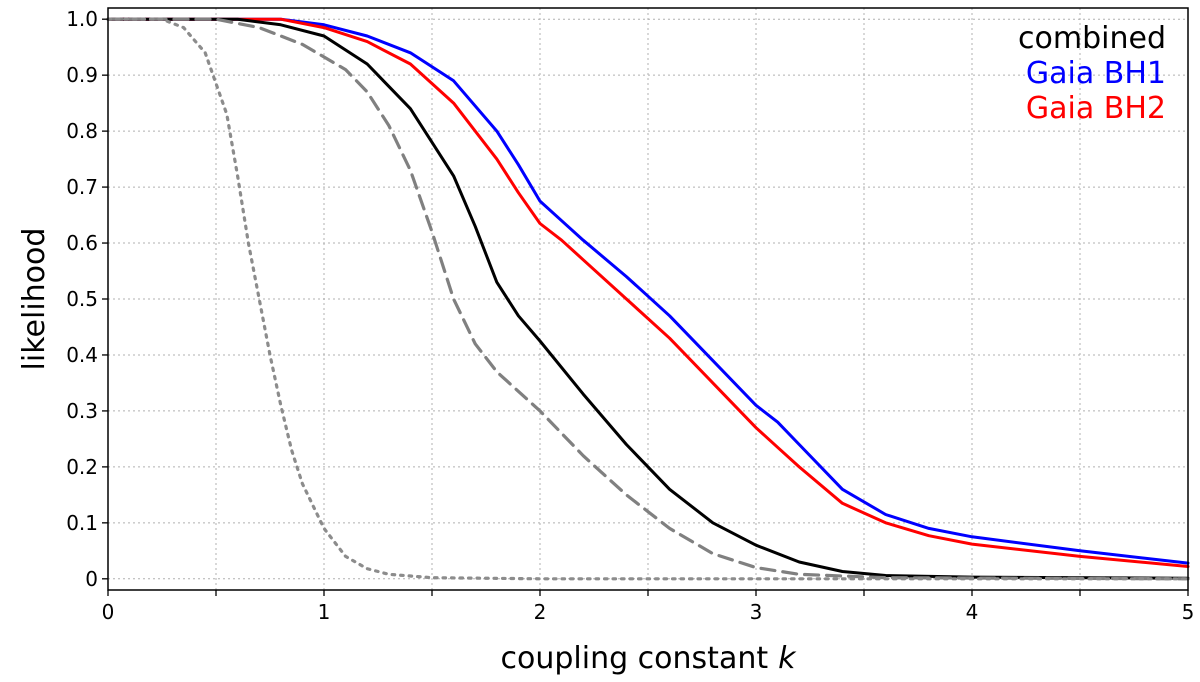 The height and width of the screenshot is (682, 1200). I want to click on x-tick-label: 4, so click(972, 612).